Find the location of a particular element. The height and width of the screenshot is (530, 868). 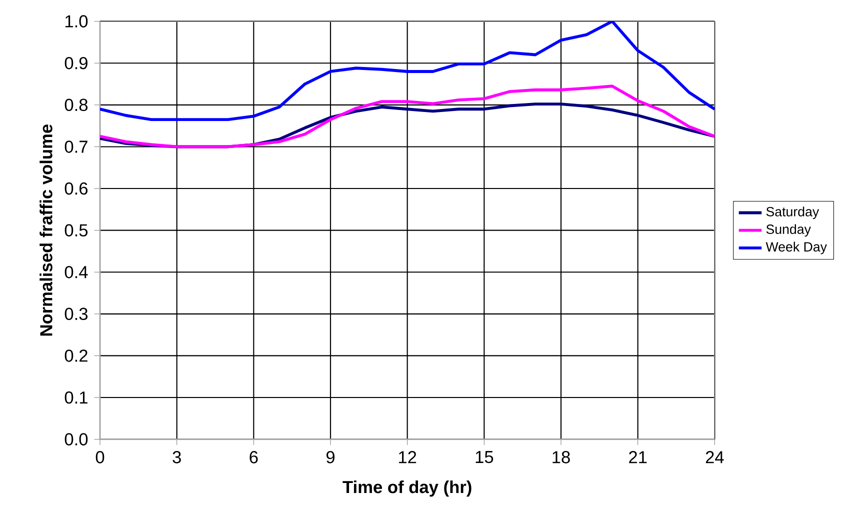

y-tick-label: 0.8 is located at coordinates (76, 105).